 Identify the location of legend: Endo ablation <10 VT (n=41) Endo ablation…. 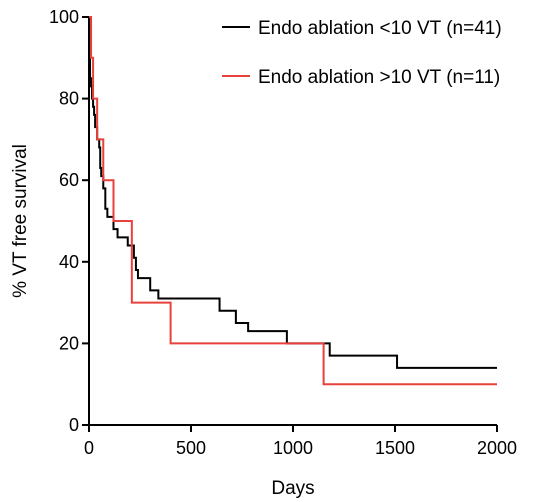
(362, 53).